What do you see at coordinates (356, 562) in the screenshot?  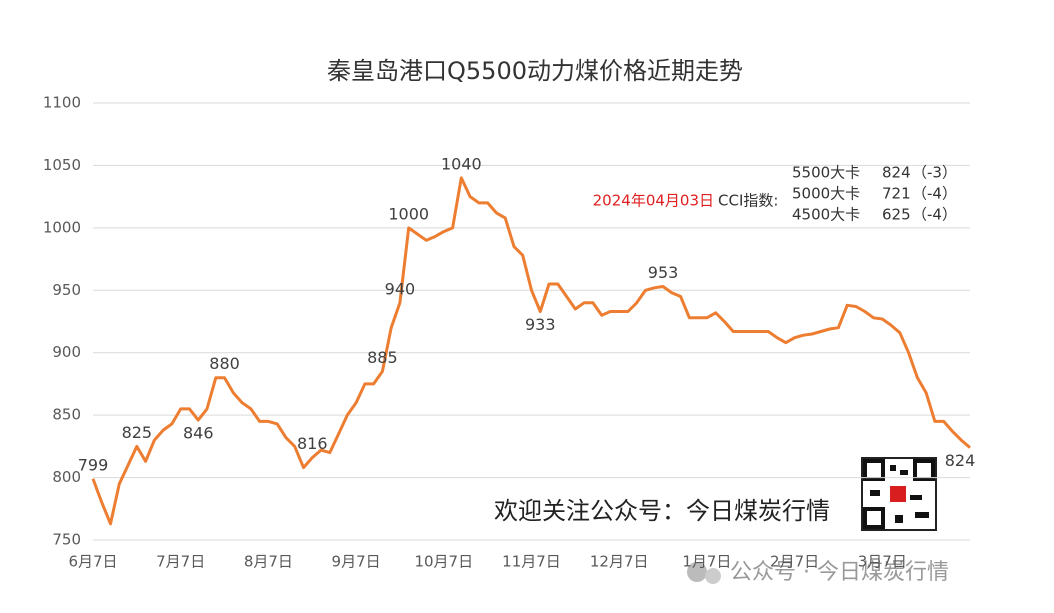 I see `x-tick-label: 9月7日` at bounding box center [356, 562].